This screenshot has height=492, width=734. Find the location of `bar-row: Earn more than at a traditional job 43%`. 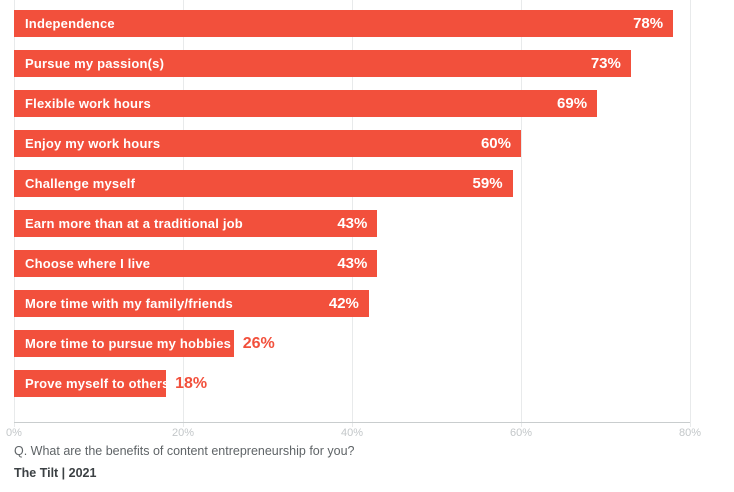

bar-row: Earn more than at a traditional job 43% is located at coordinates (367, 223).